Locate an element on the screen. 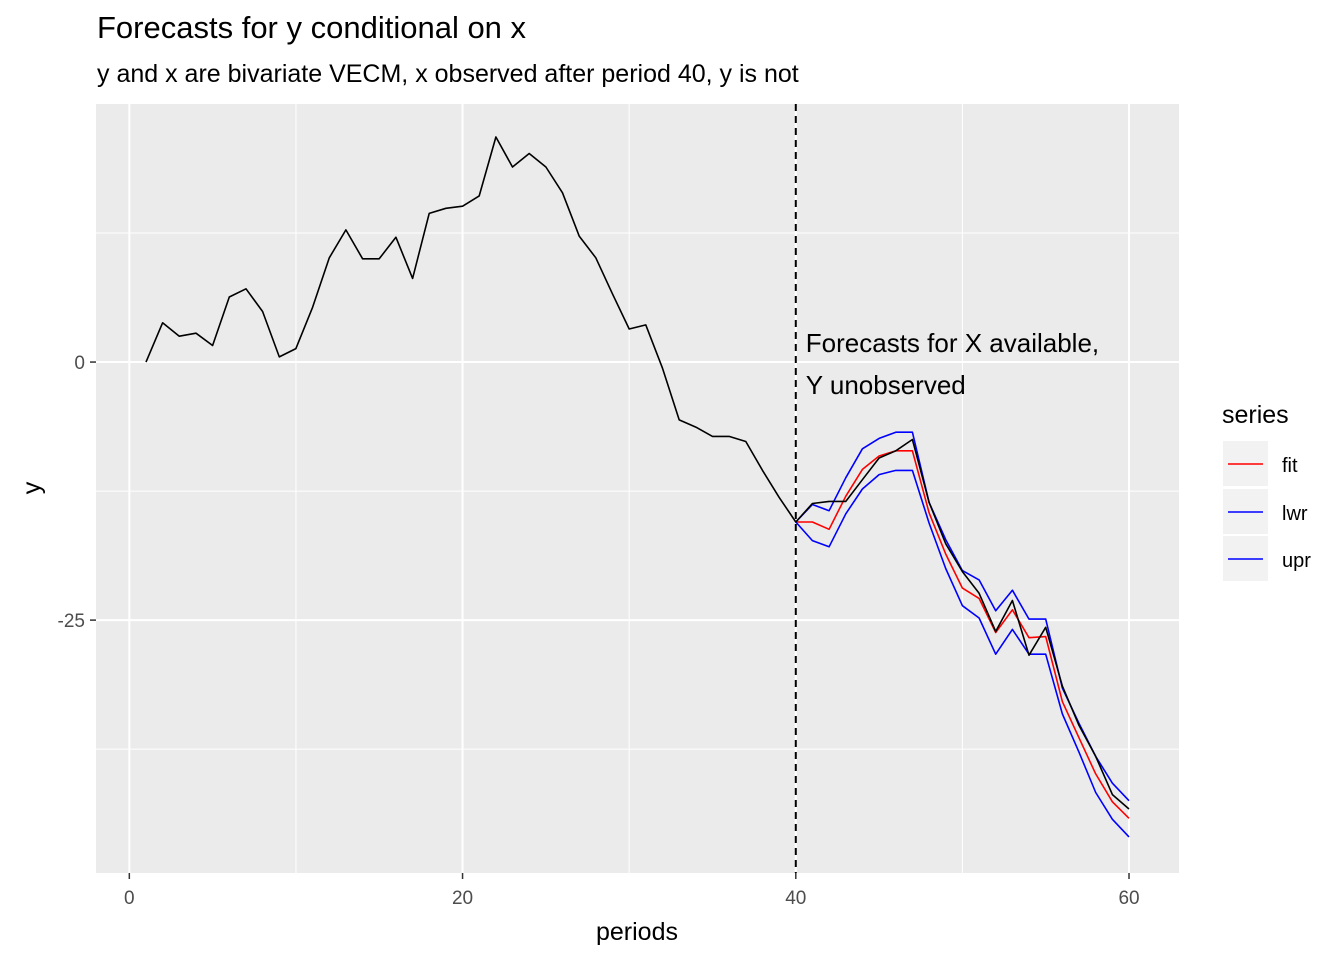 Image resolution: width=1344 pixels, height=960 pixels. series-line-lwr is located at coordinates (962, 653).